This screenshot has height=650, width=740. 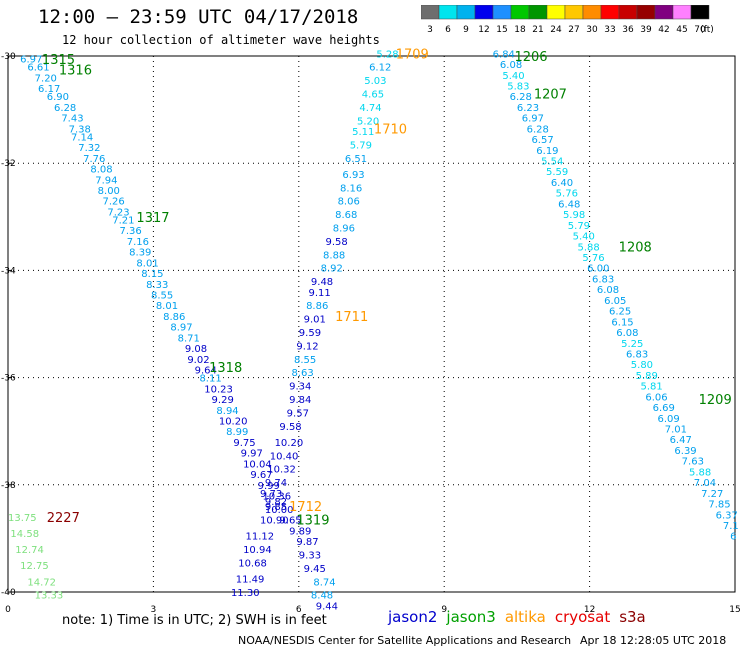 What do you see at coordinates (167, 306) in the screenshot?
I see `swh-value-jason3: 8.01` at bounding box center [167, 306].